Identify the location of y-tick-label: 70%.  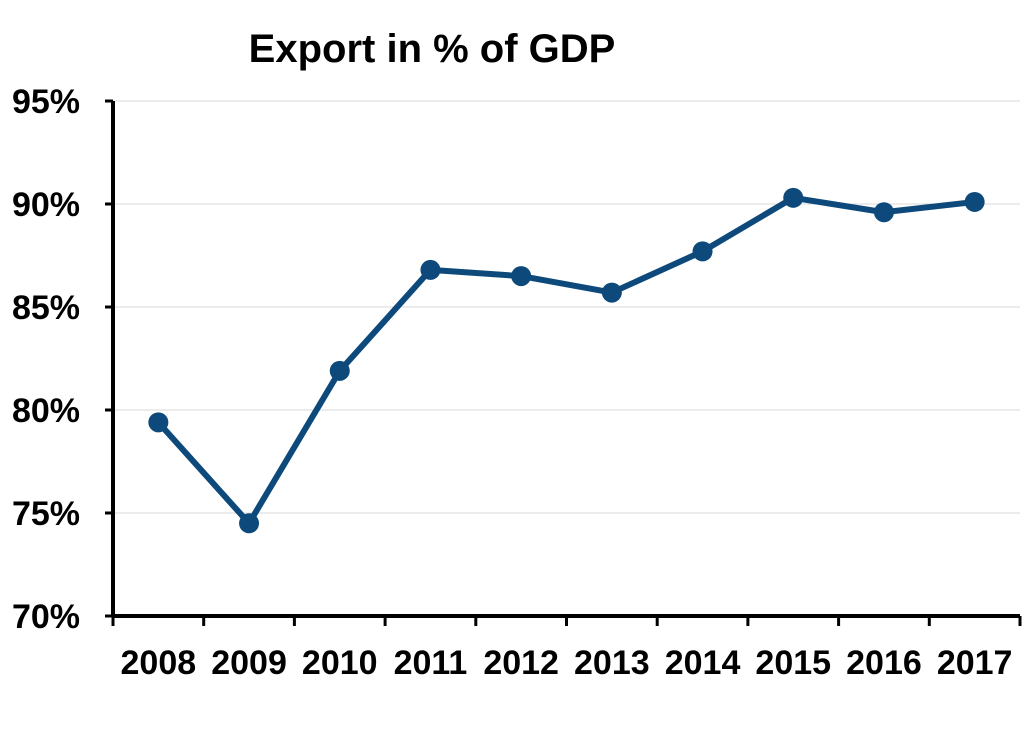
(46, 617).